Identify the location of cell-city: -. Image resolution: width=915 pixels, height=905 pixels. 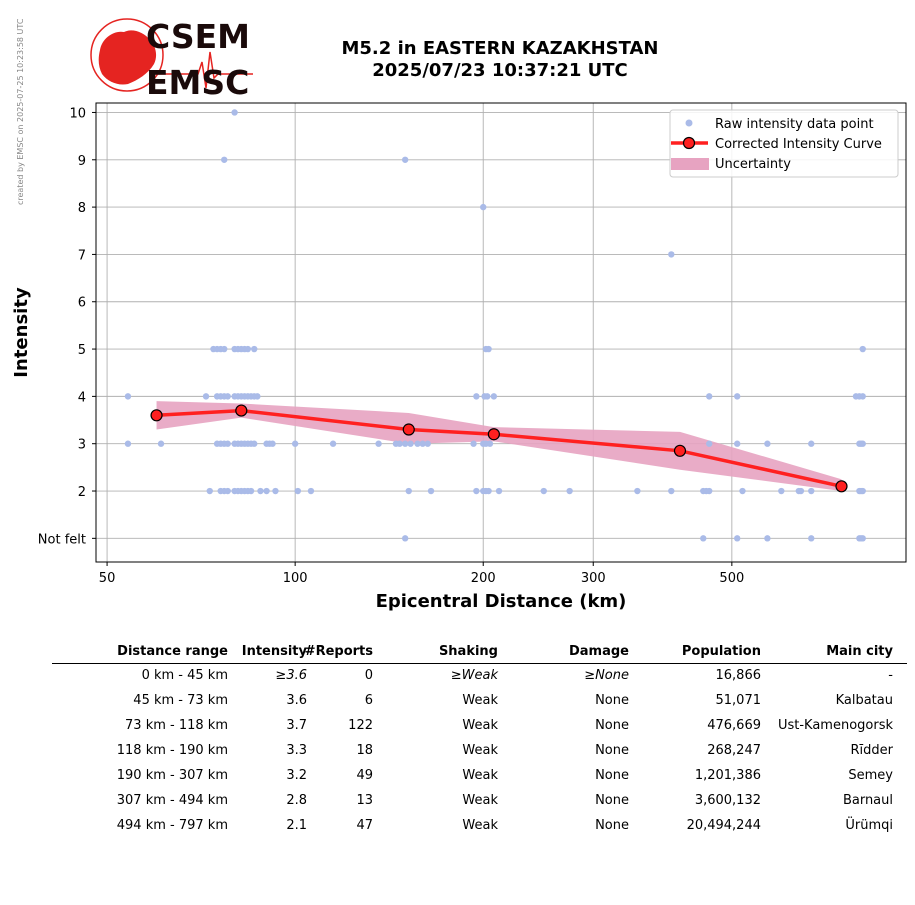
(890, 675).